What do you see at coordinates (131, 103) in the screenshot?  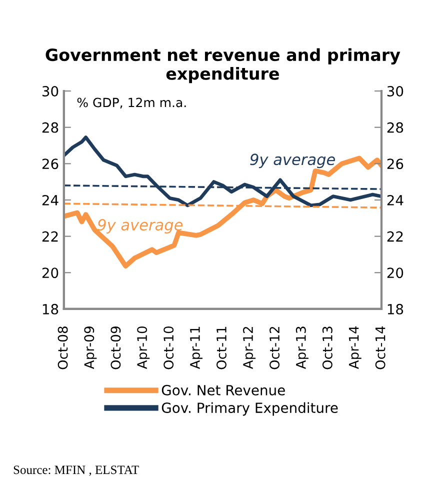 I see `annotation: % GDP, 12m m.a.` at bounding box center [131, 103].